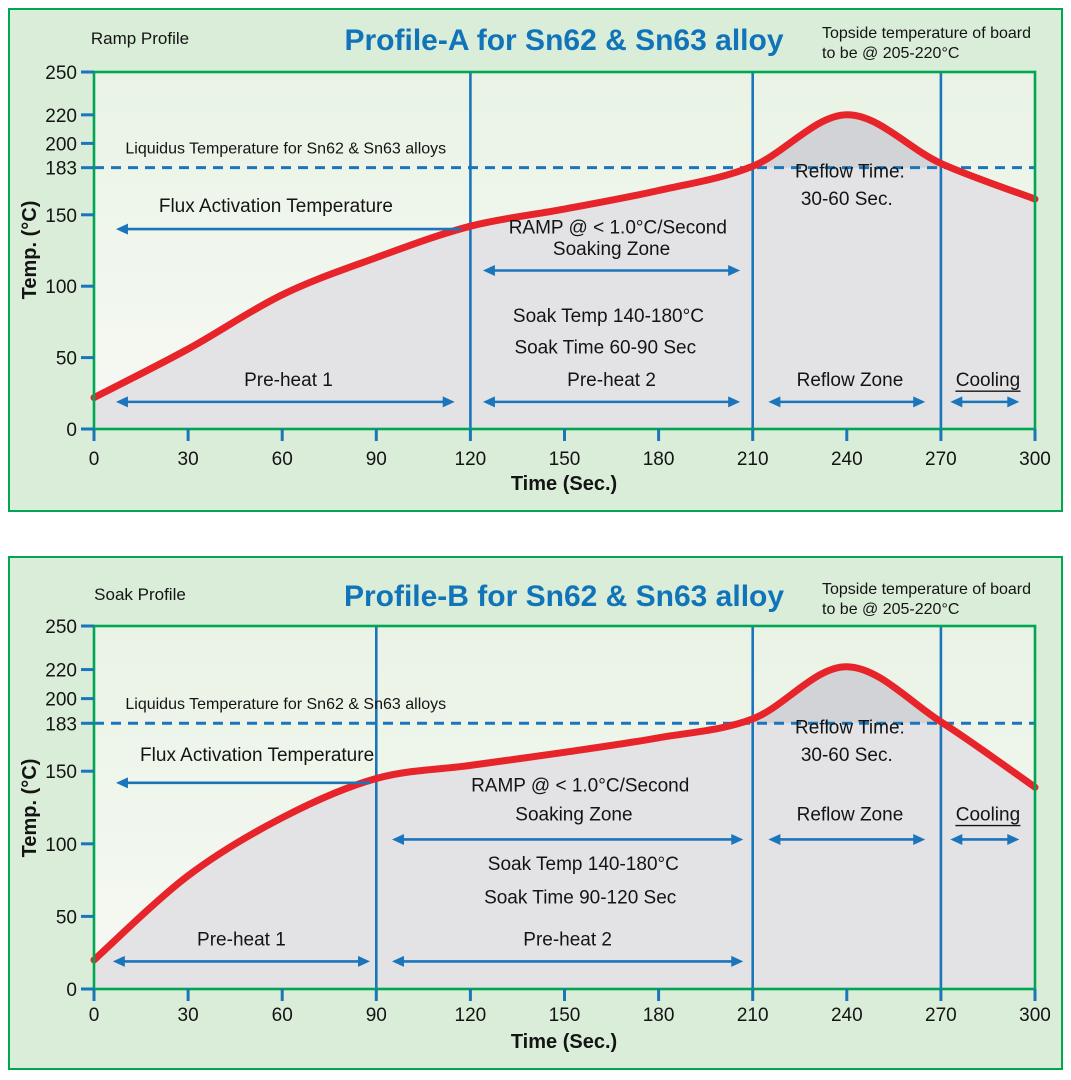  I want to click on annotation-text: 30-60 Sec., so click(847, 755).